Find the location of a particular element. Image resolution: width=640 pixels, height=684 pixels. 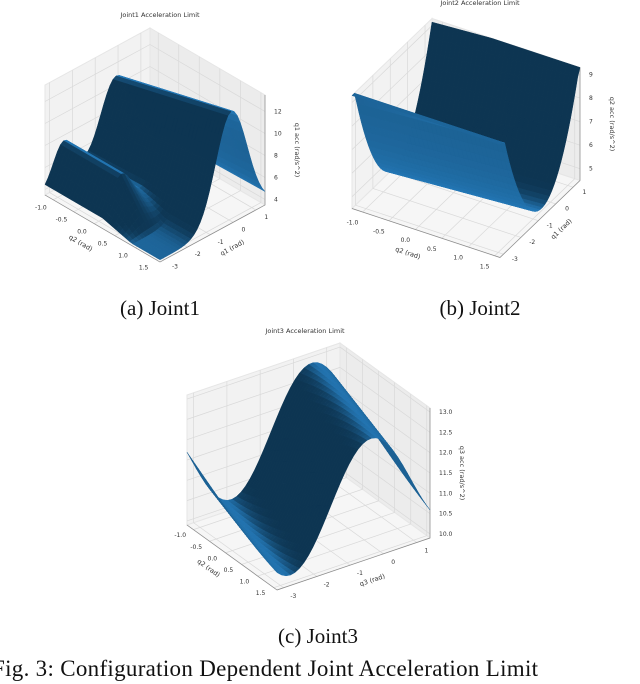

z-tick-label: 10.0 is located at coordinates (446, 534).